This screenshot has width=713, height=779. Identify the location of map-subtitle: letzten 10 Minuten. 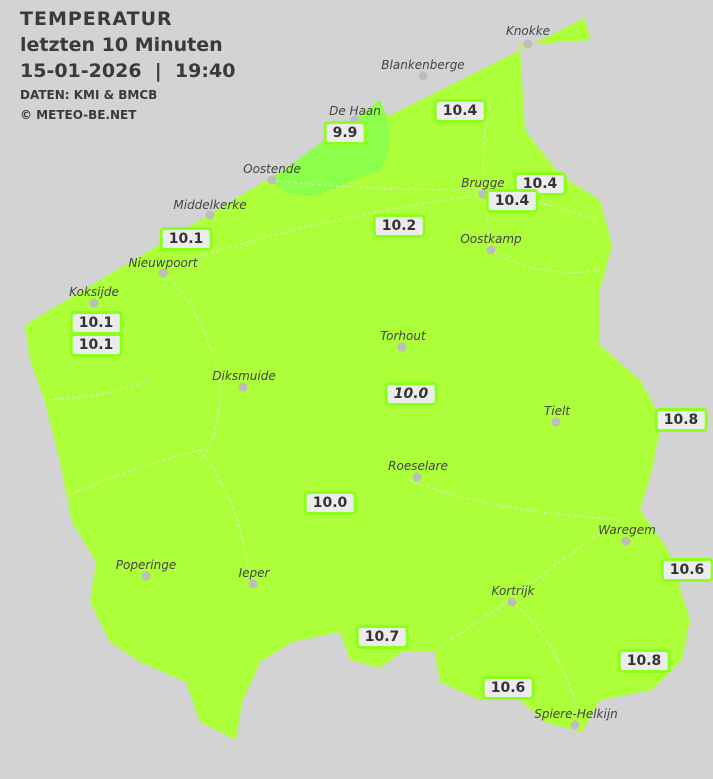
(121, 45).